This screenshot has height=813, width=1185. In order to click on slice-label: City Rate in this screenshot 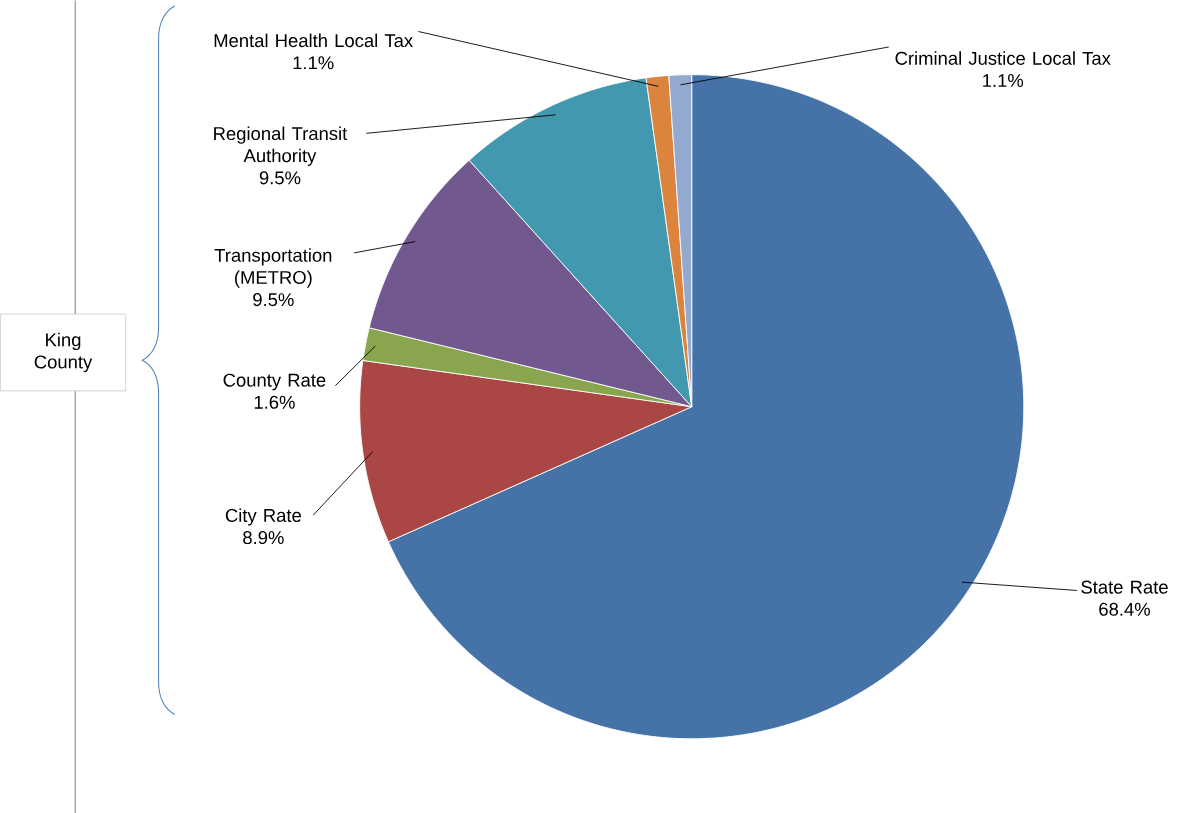, I will do `click(263, 517)`.